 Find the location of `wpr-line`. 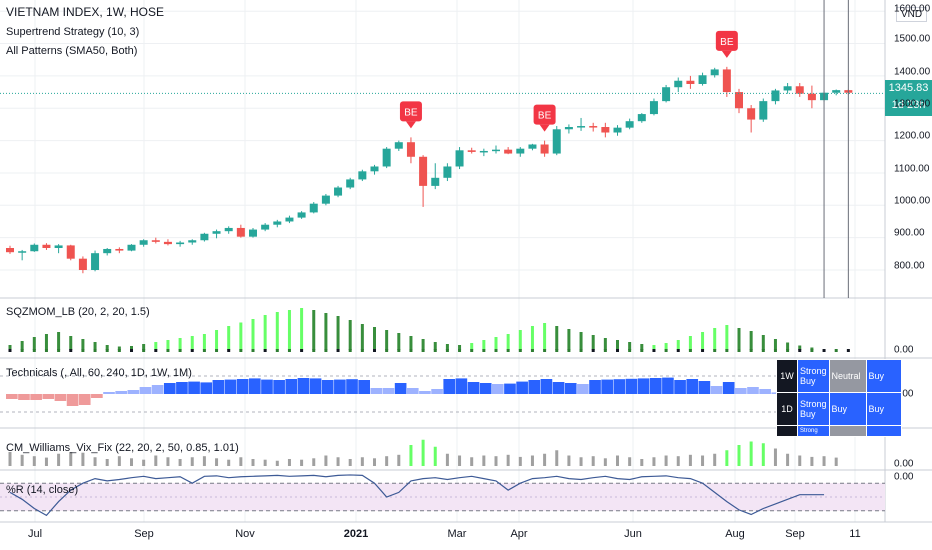

wpr-line is located at coordinates (417, 495).